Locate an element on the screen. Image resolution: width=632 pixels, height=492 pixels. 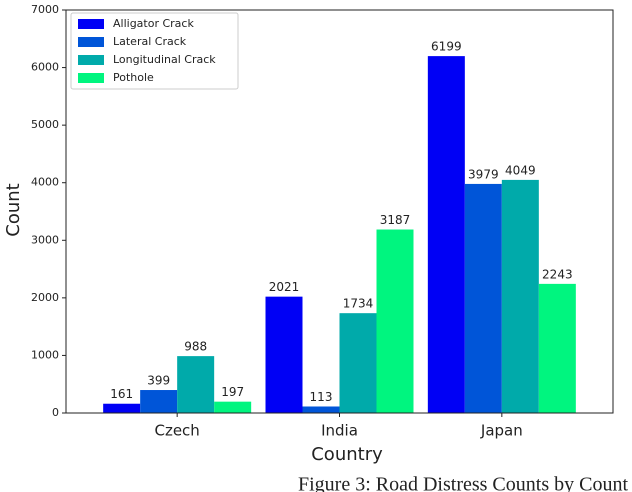
y-tick-label: 4000 is located at coordinates (45, 182).